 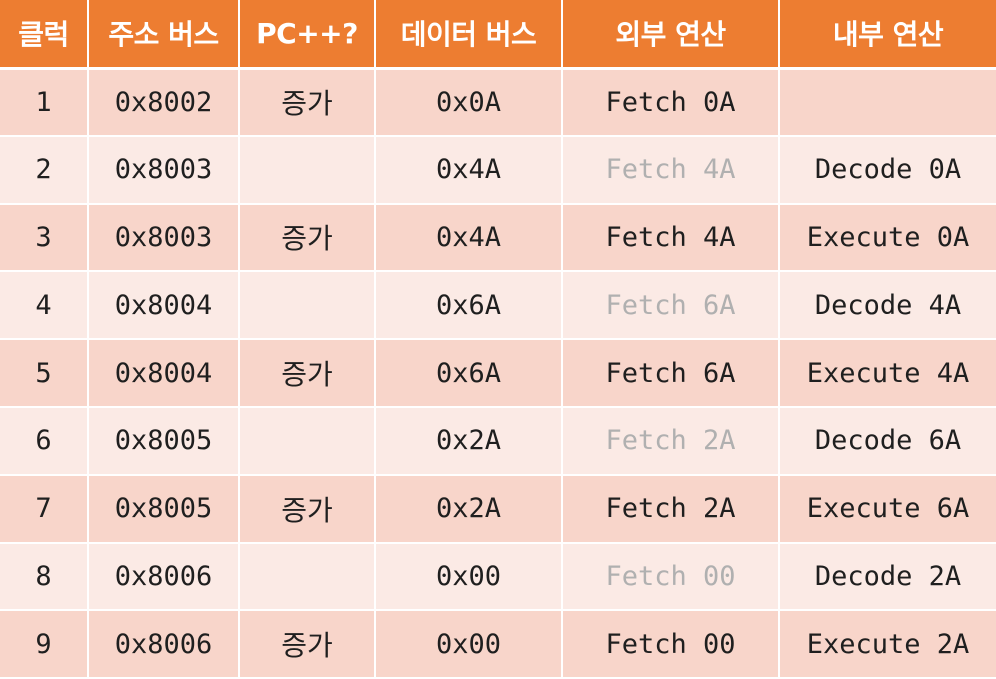 I want to click on header-clock: 클럭, so click(x=44, y=35).